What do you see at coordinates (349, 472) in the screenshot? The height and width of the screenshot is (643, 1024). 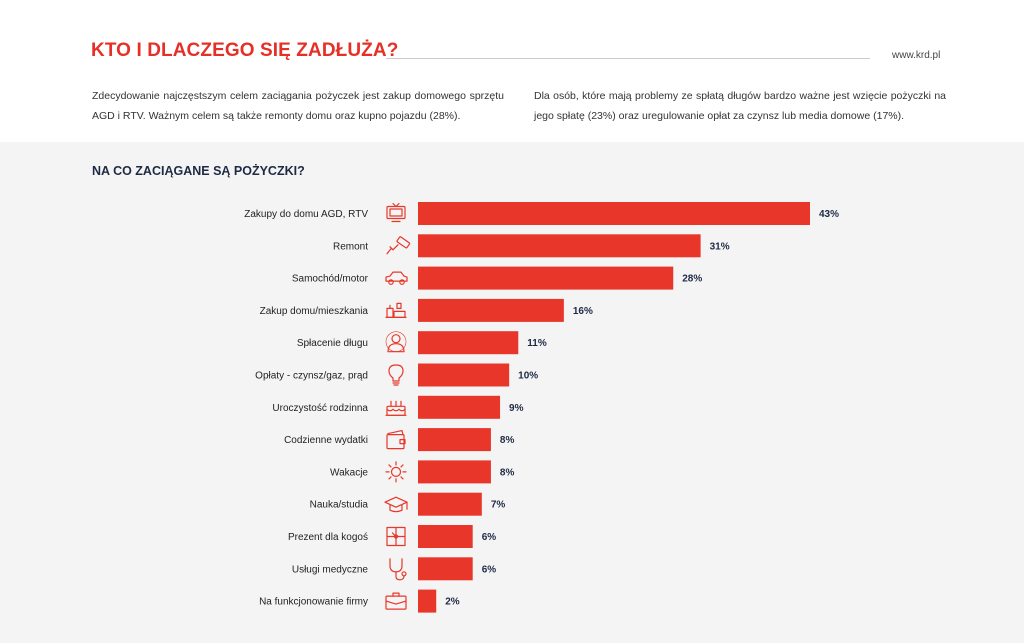 I see `category-label: Wakacje` at bounding box center [349, 472].